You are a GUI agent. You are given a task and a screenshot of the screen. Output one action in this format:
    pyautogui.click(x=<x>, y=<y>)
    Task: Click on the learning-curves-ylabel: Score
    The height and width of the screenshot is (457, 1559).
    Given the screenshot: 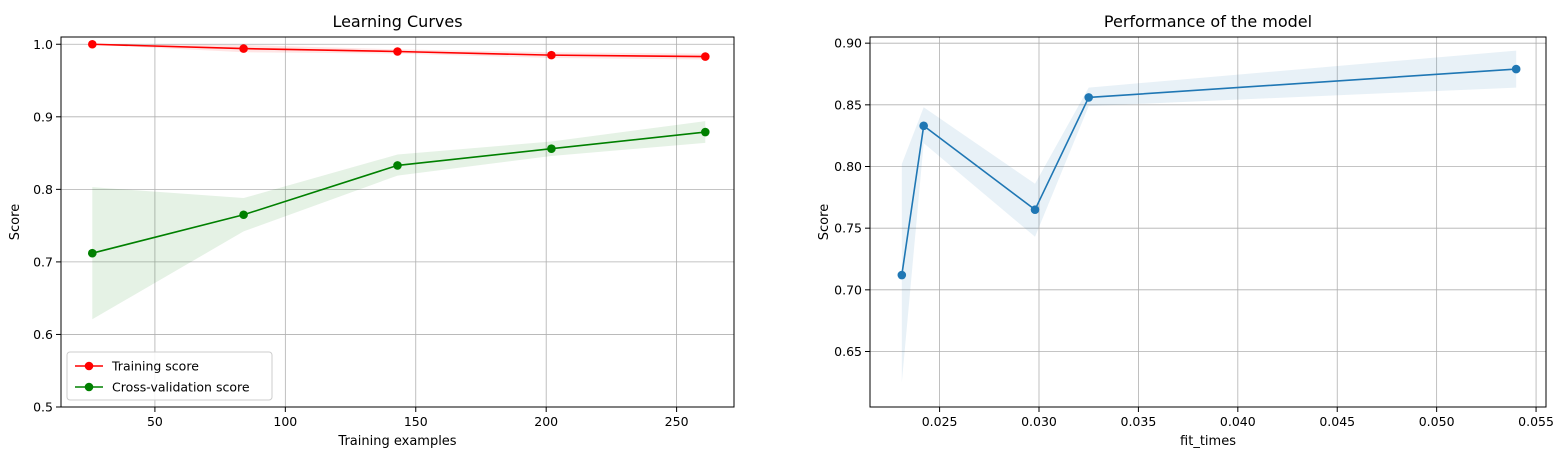 What is the action you would take?
    pyautogui.click(x=15, y=222)
    